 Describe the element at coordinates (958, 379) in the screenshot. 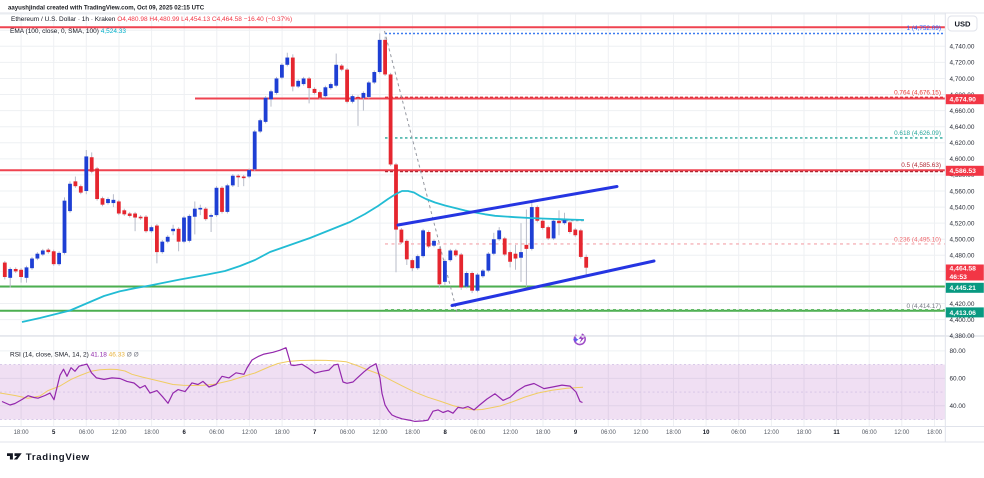

I see `svg-text: 60.00` at that location.